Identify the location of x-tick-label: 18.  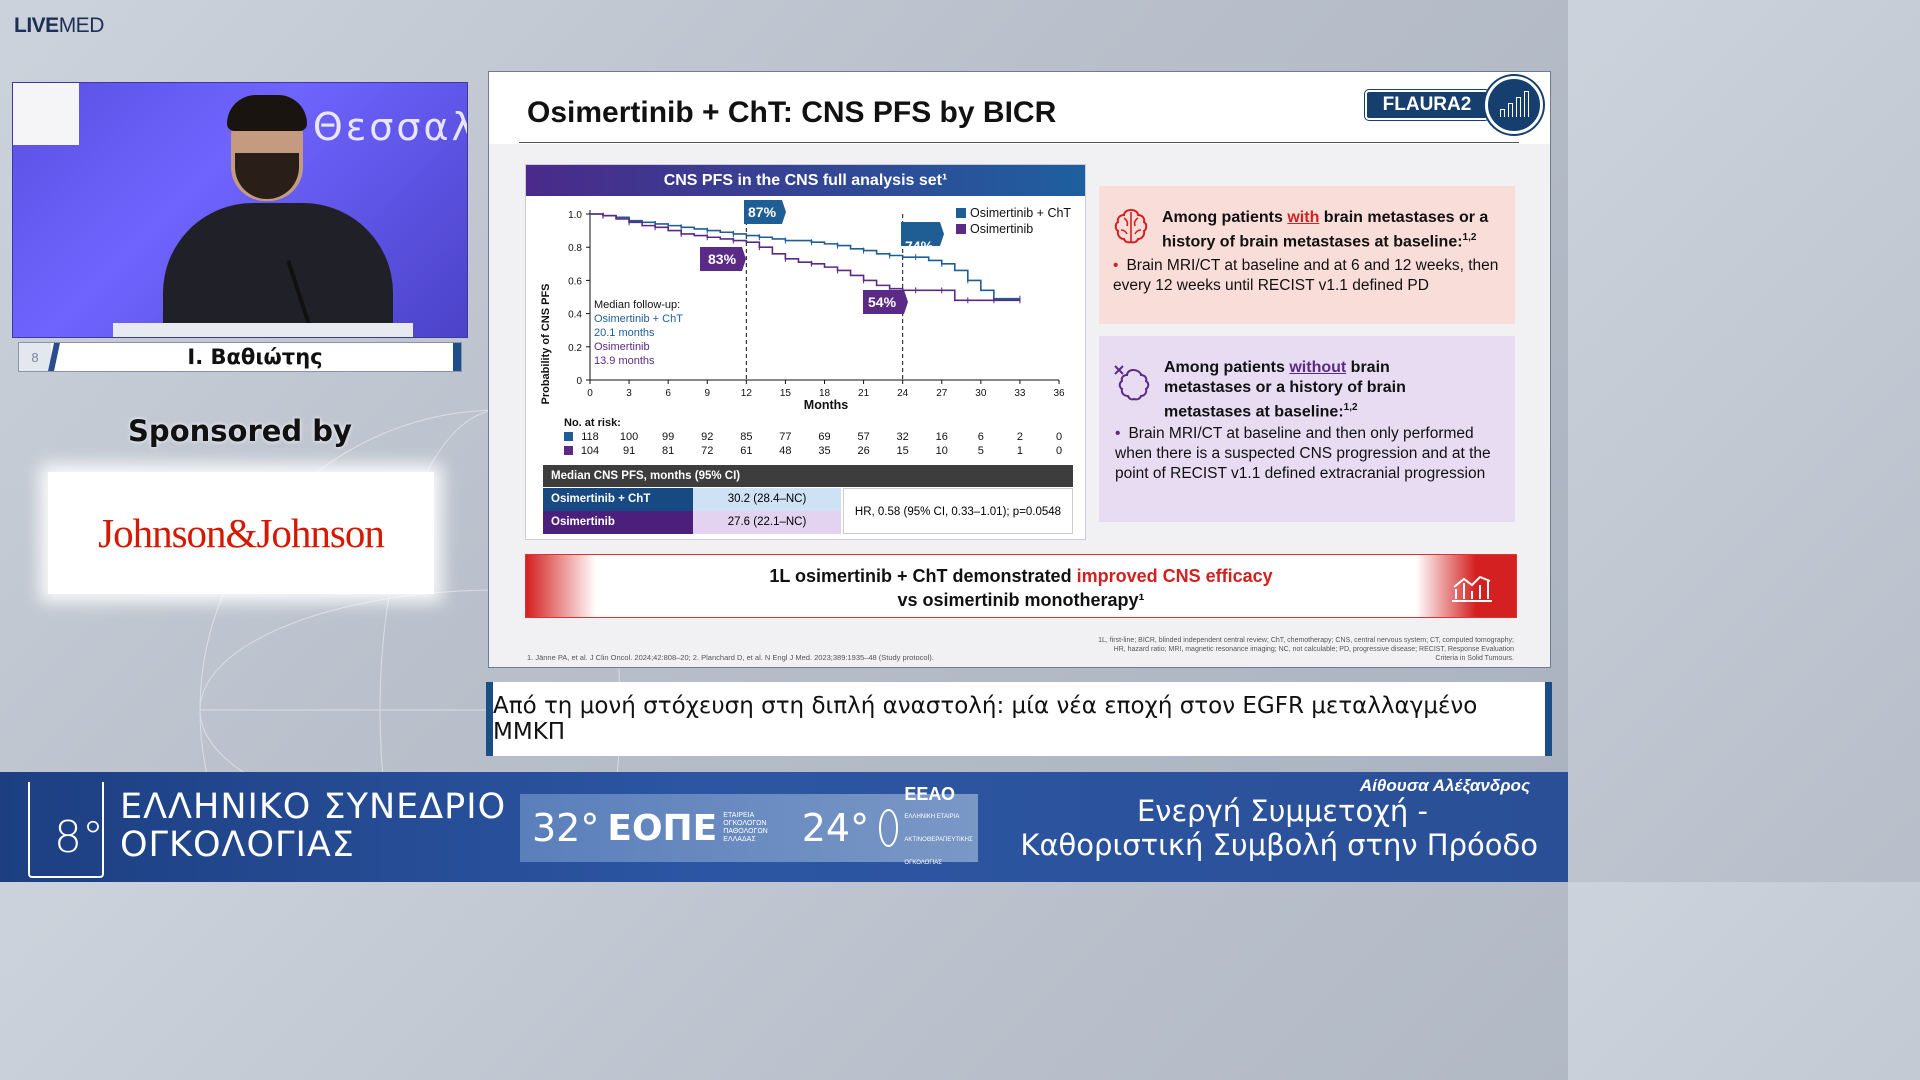
(825, 393).